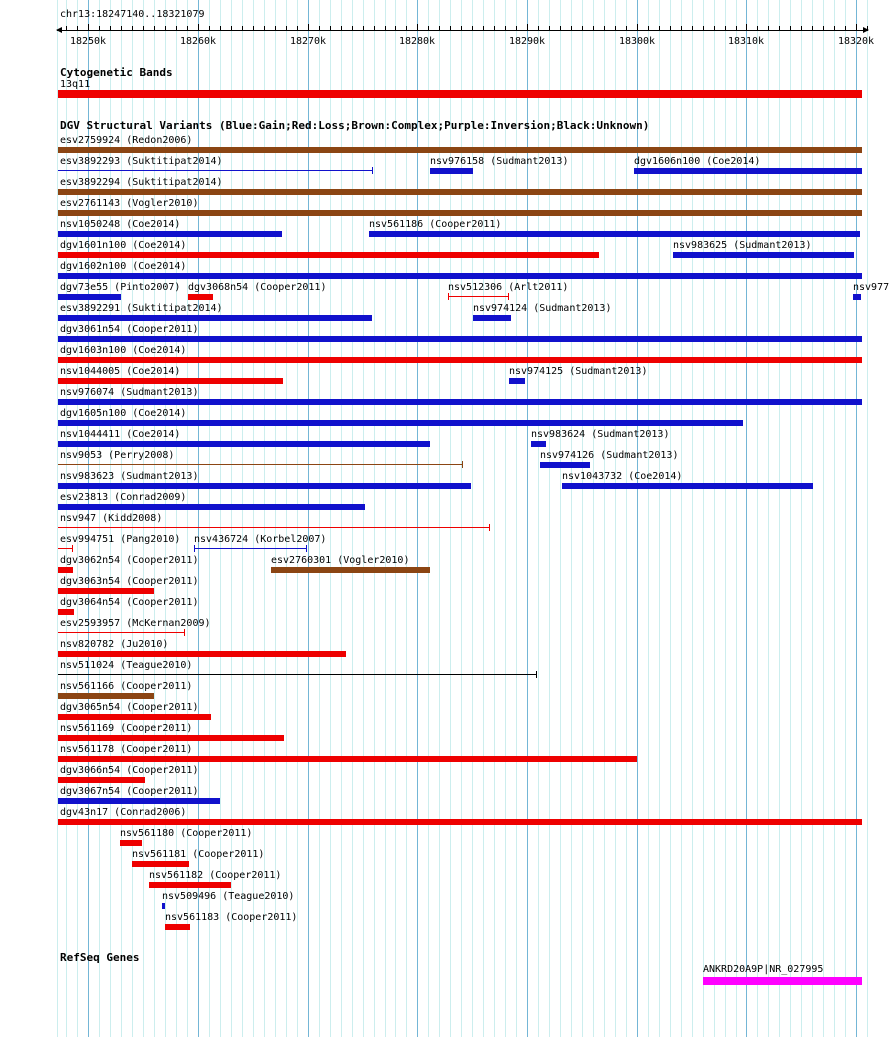 The height and width of the screenshot is (1037, 890). I want to click on variant-label: nsv1050248 (Coe2014), so click(120, 224).